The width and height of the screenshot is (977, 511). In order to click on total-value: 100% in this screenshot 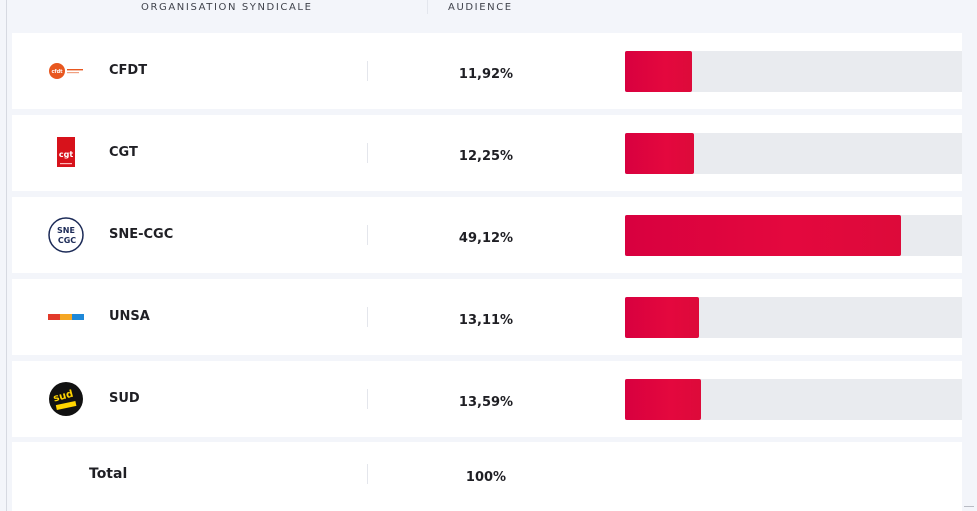, I will do `click(486, 477)`.